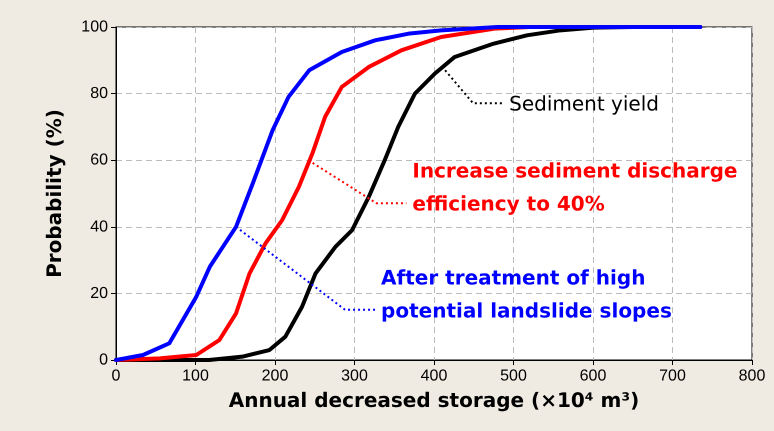 The image size is (774, 431). I want to click on x-tick-label: 100, so click(195, 376).